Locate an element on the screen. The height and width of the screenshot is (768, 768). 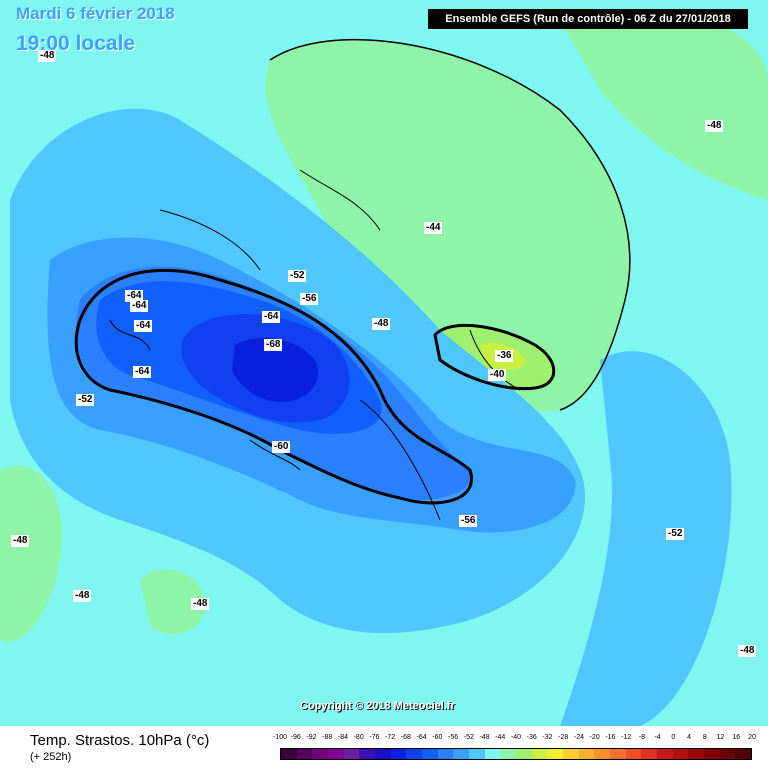
lead-time: (+ 252h) is located at coordinates (51, 757).